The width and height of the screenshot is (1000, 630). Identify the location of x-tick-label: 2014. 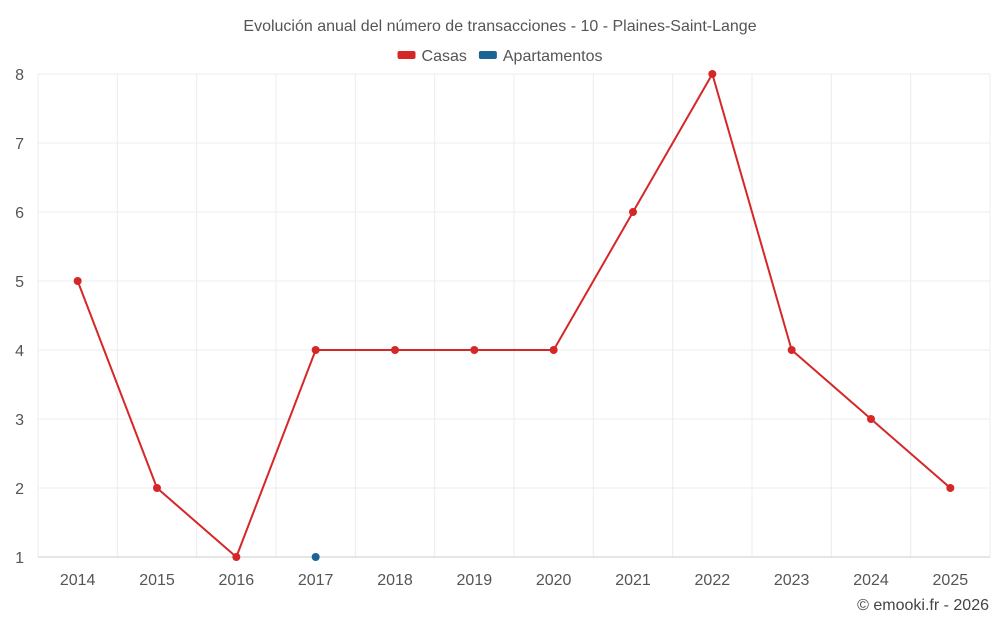
(78, 580).